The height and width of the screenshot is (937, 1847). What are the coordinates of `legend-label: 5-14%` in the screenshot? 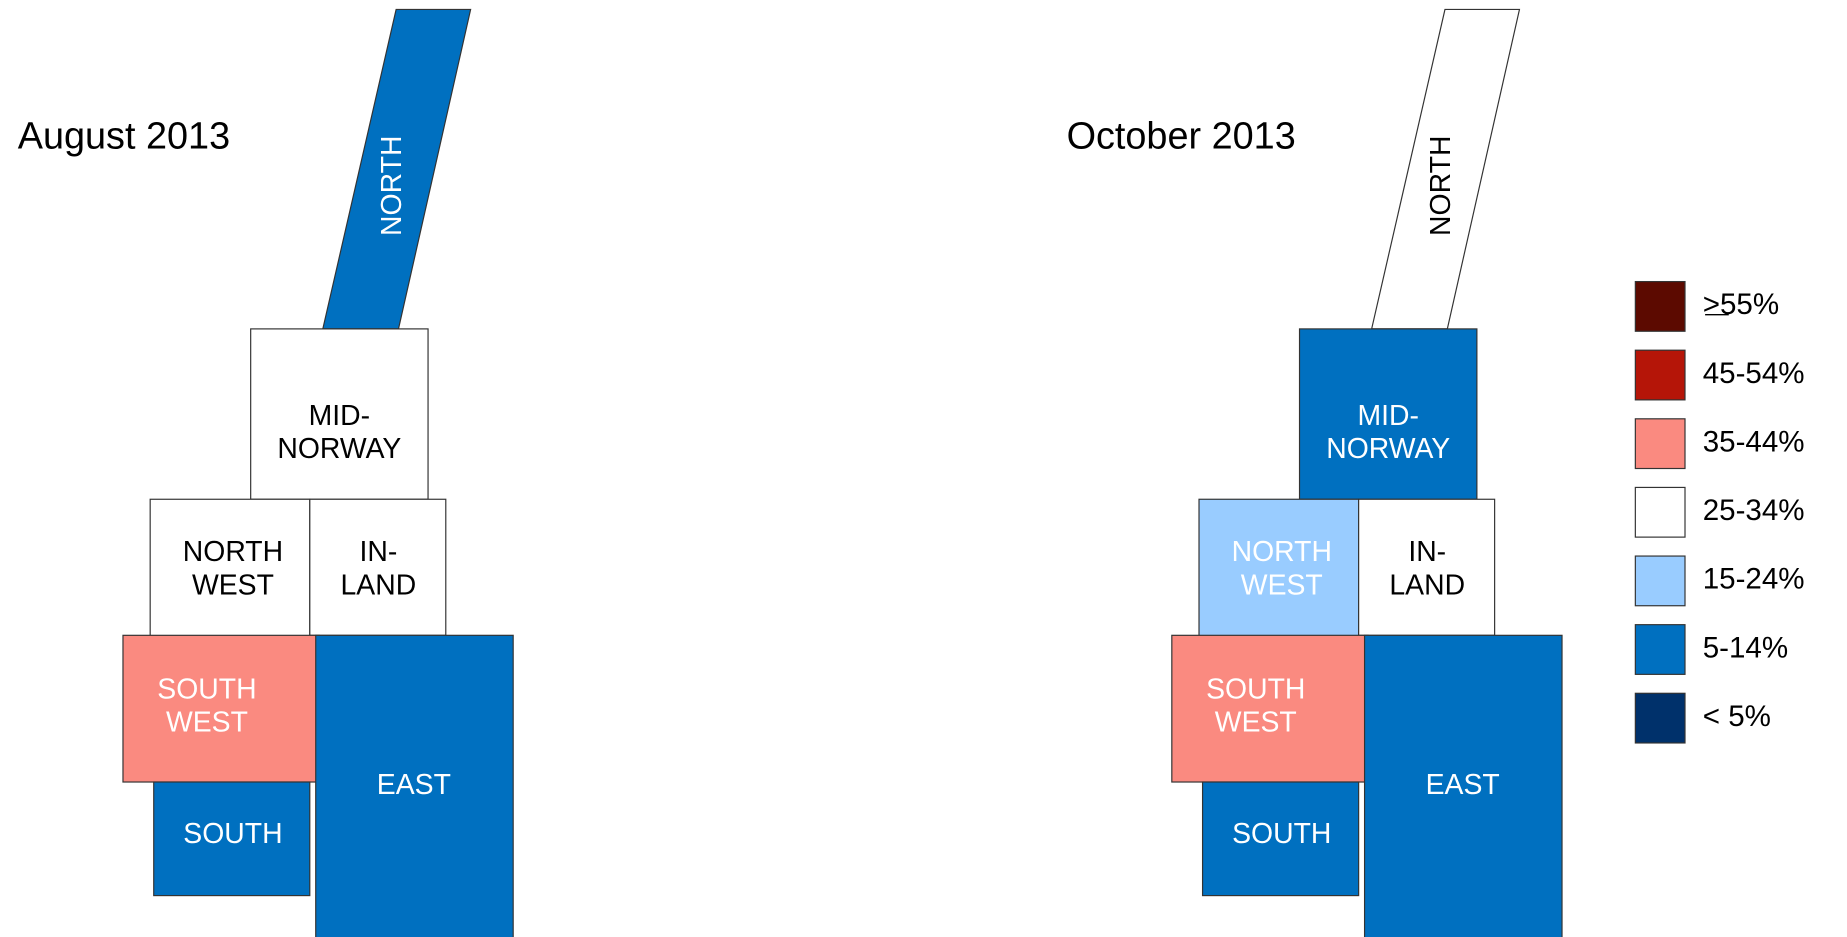 It's located at (1745, 647).